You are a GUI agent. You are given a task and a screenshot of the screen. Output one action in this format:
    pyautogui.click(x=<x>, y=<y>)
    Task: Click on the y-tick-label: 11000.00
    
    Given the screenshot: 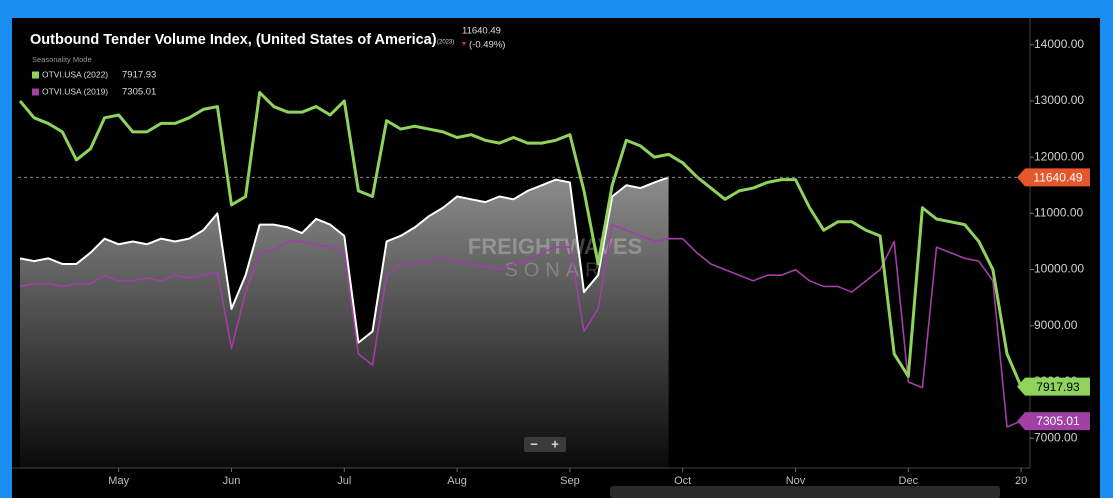 What is the action you would take?
    pyautogui.click(x=1058, y=213)
    